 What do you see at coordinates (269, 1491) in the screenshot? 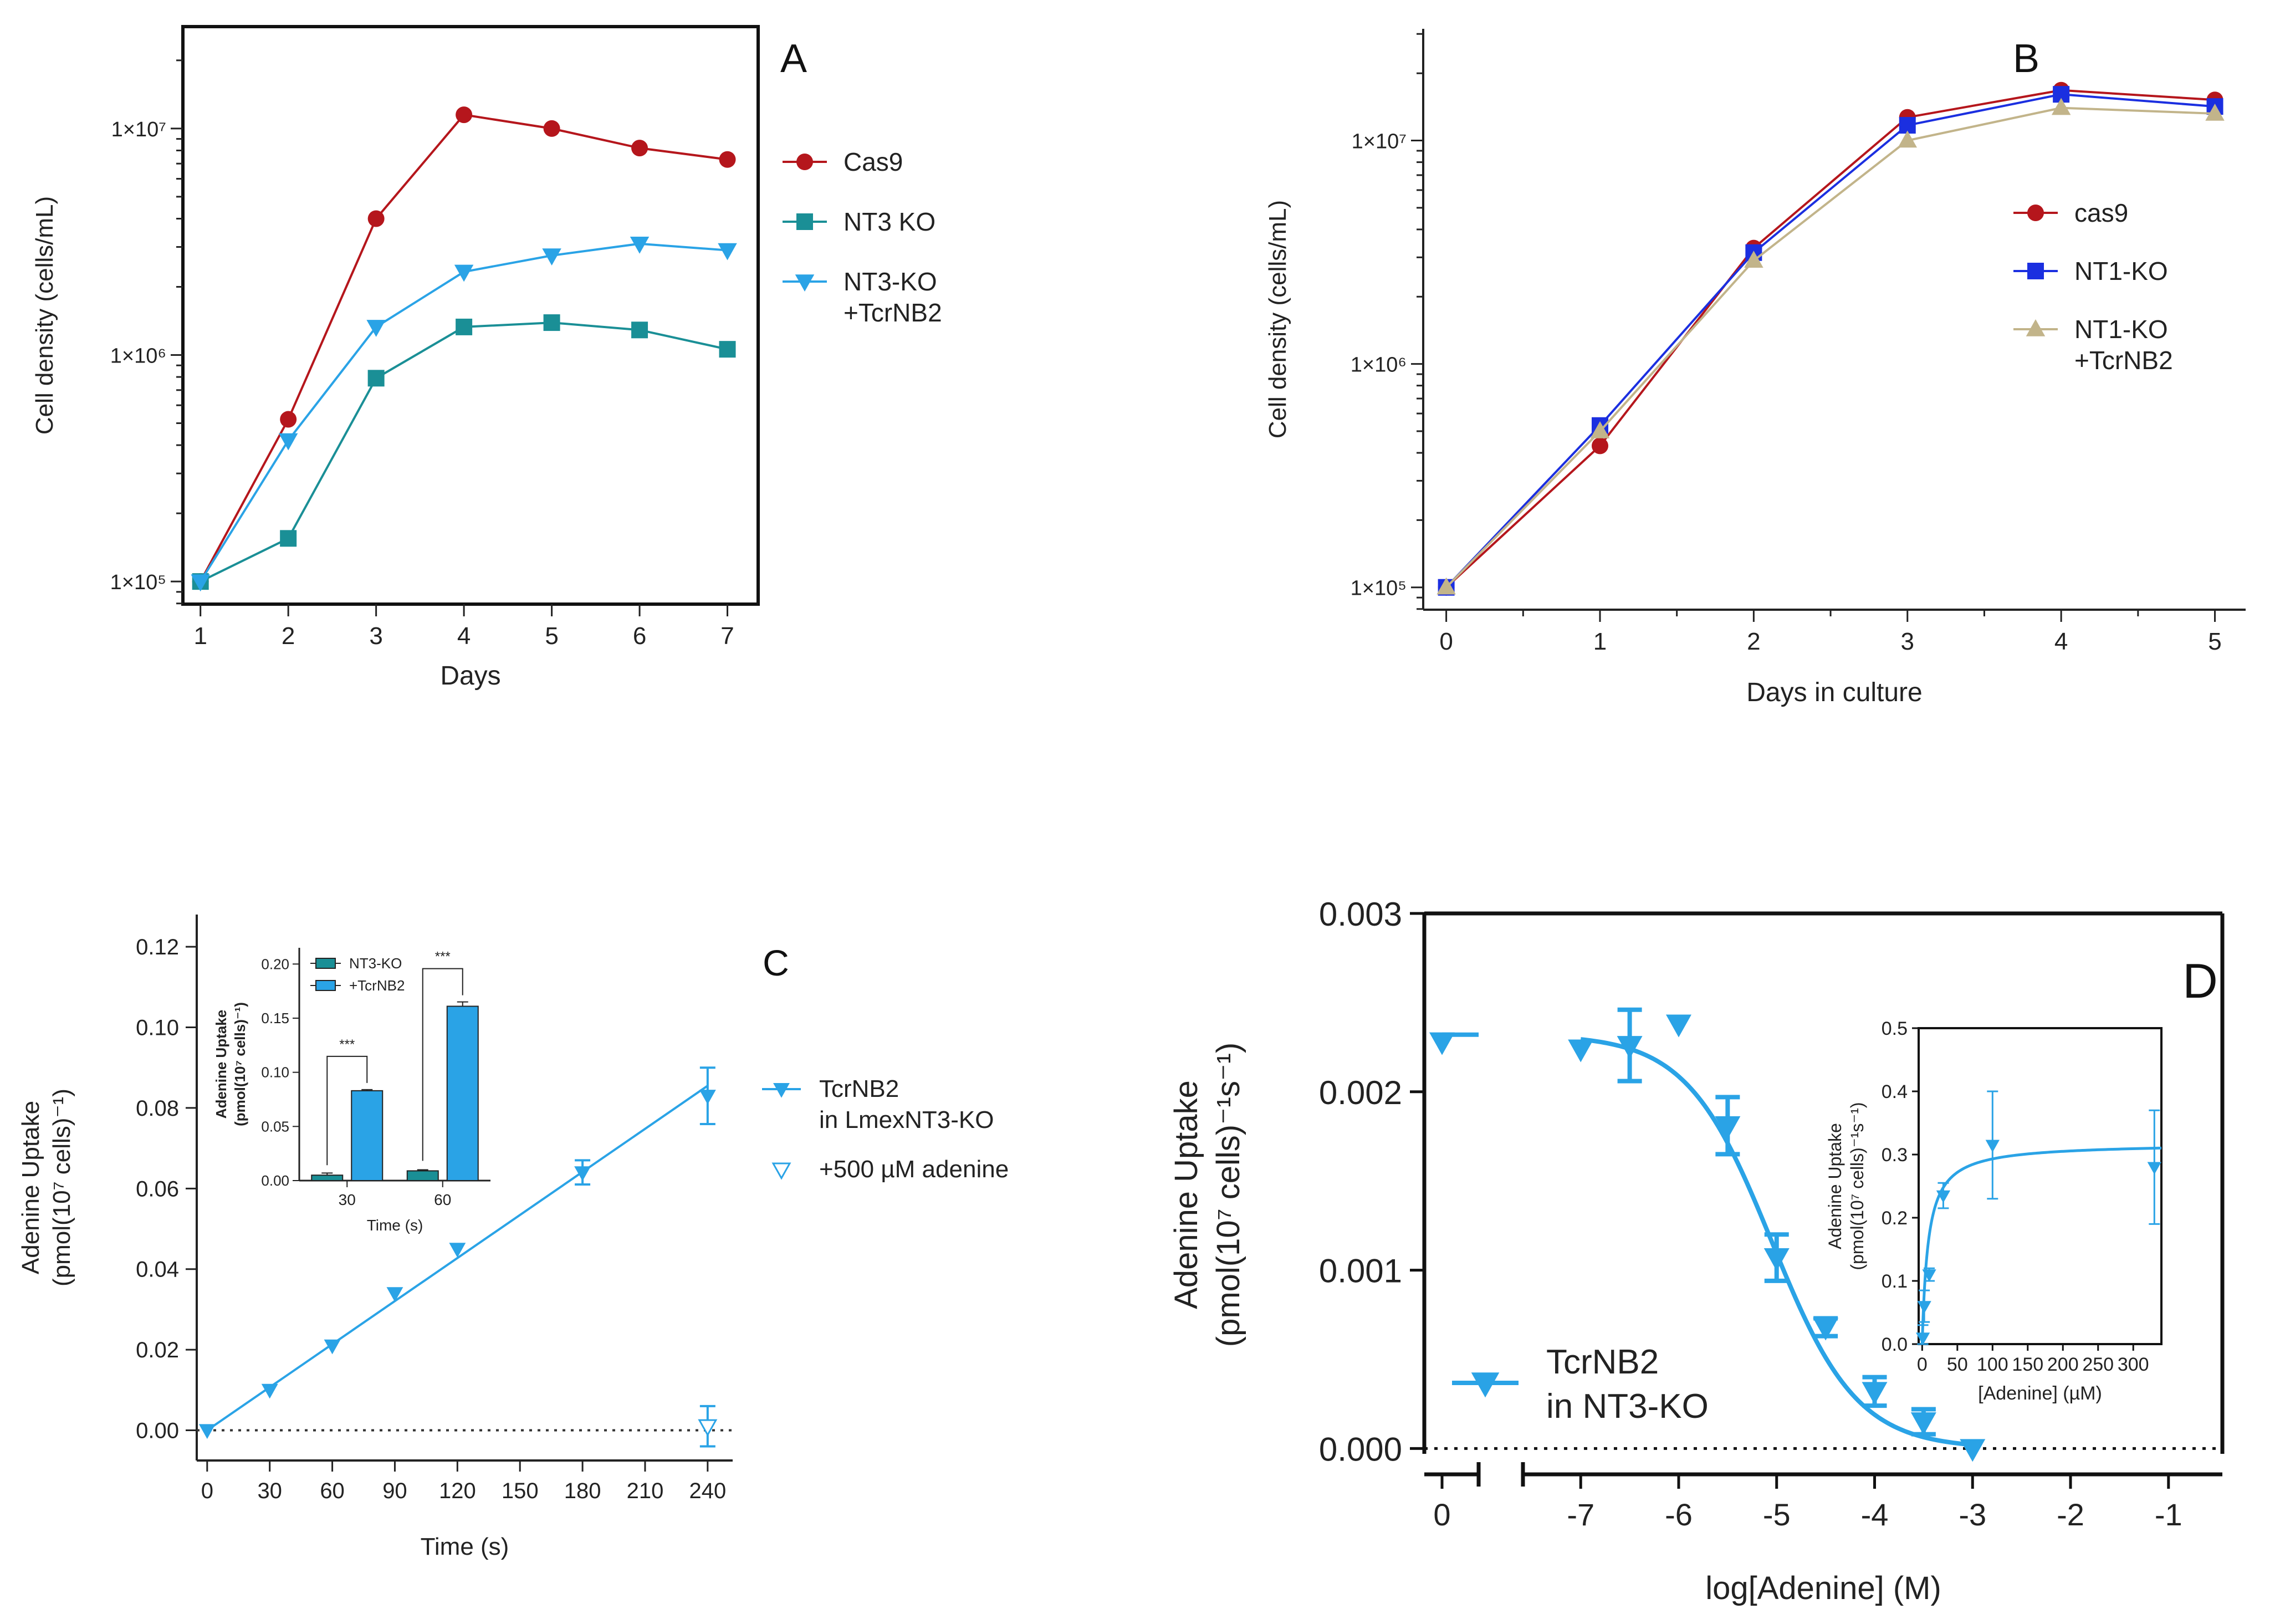
I see `x-tick-label: 30` at bounding box center [269, 1491].